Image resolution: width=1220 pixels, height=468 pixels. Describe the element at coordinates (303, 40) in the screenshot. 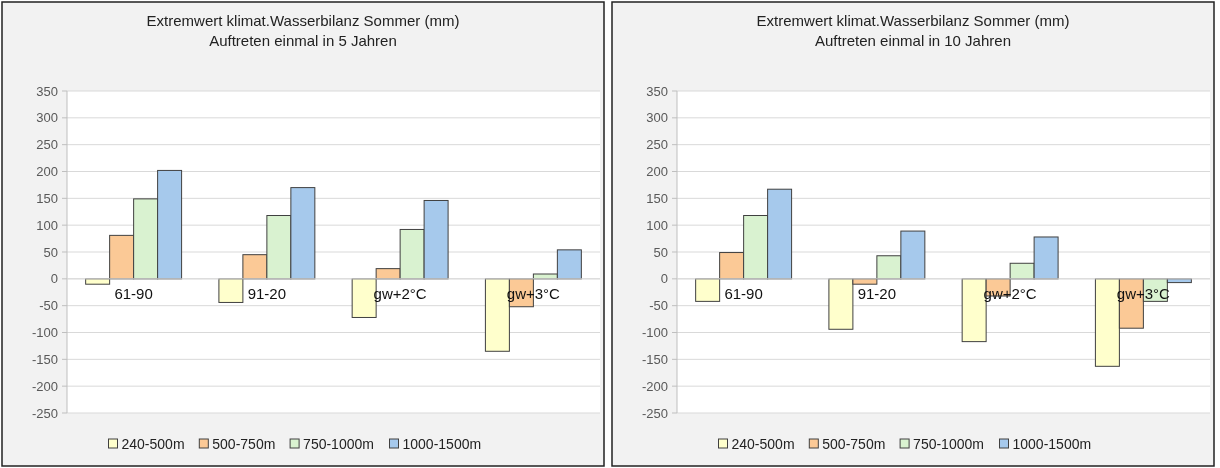

I see `chart-subtitle: Auftreten einmal in 5 Jahren` at that location.